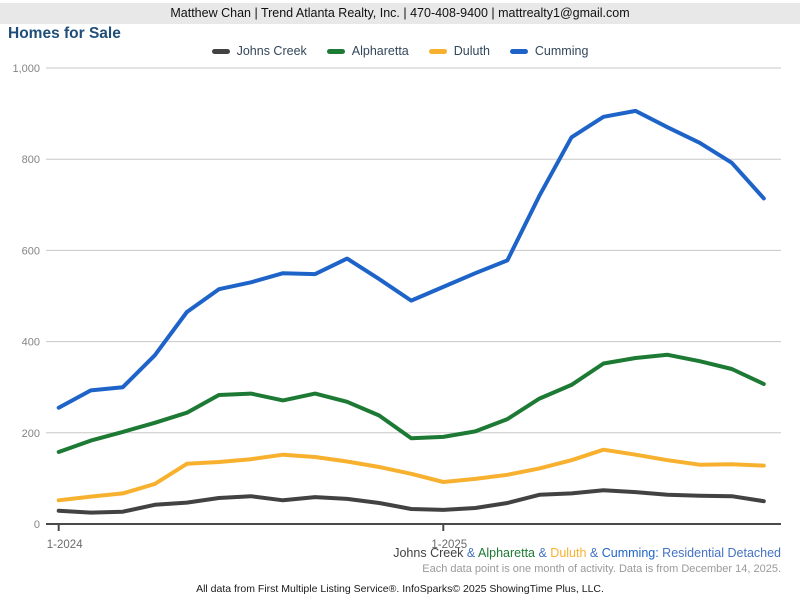  I want to click on legend-label: Johns Creek, so click(271, 51).